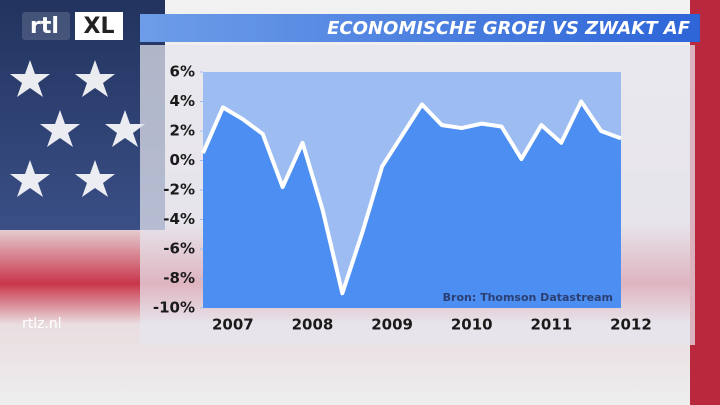 This screenshot has width=720, height=405. I want to click on y-tick-label: 6%, so click(182, 72).